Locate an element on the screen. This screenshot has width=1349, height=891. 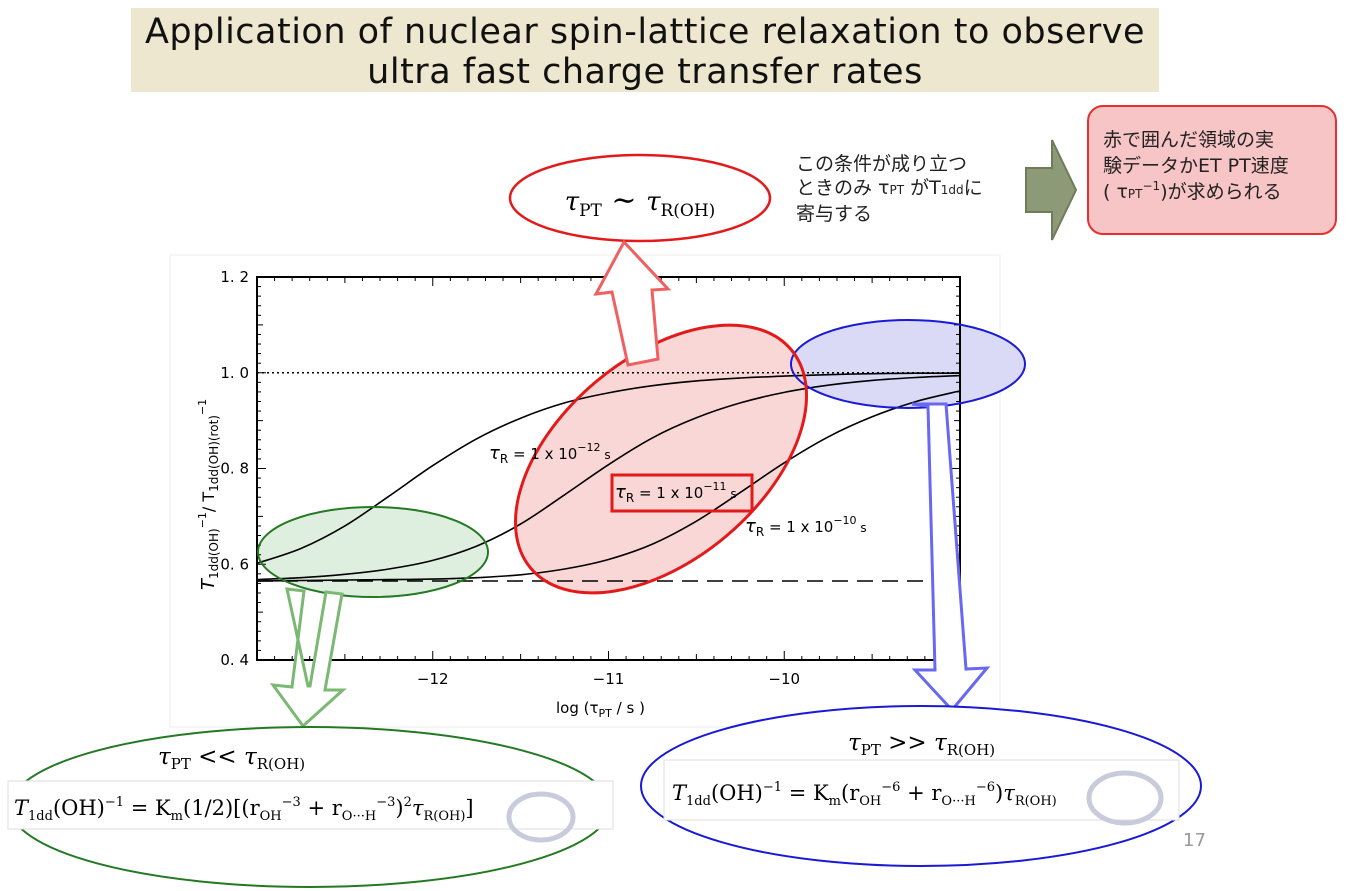
x-tick-label: −11 is located at coordinates (609, 679).